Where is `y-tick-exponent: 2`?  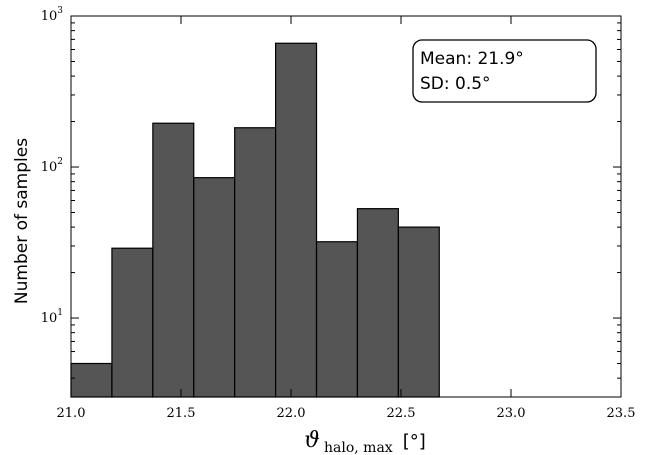
y-tick-exponent: 2 is located at coordinates (60, 162).